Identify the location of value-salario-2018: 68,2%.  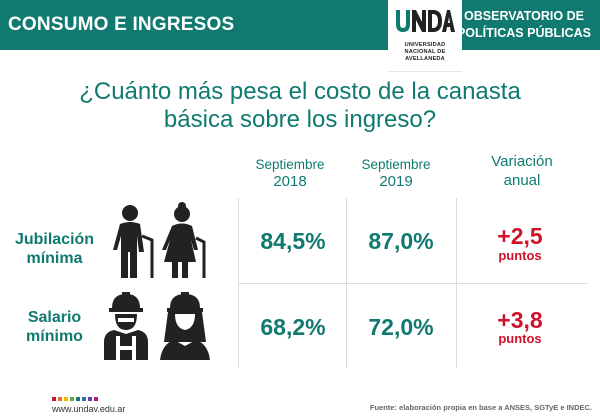
(293, 327).